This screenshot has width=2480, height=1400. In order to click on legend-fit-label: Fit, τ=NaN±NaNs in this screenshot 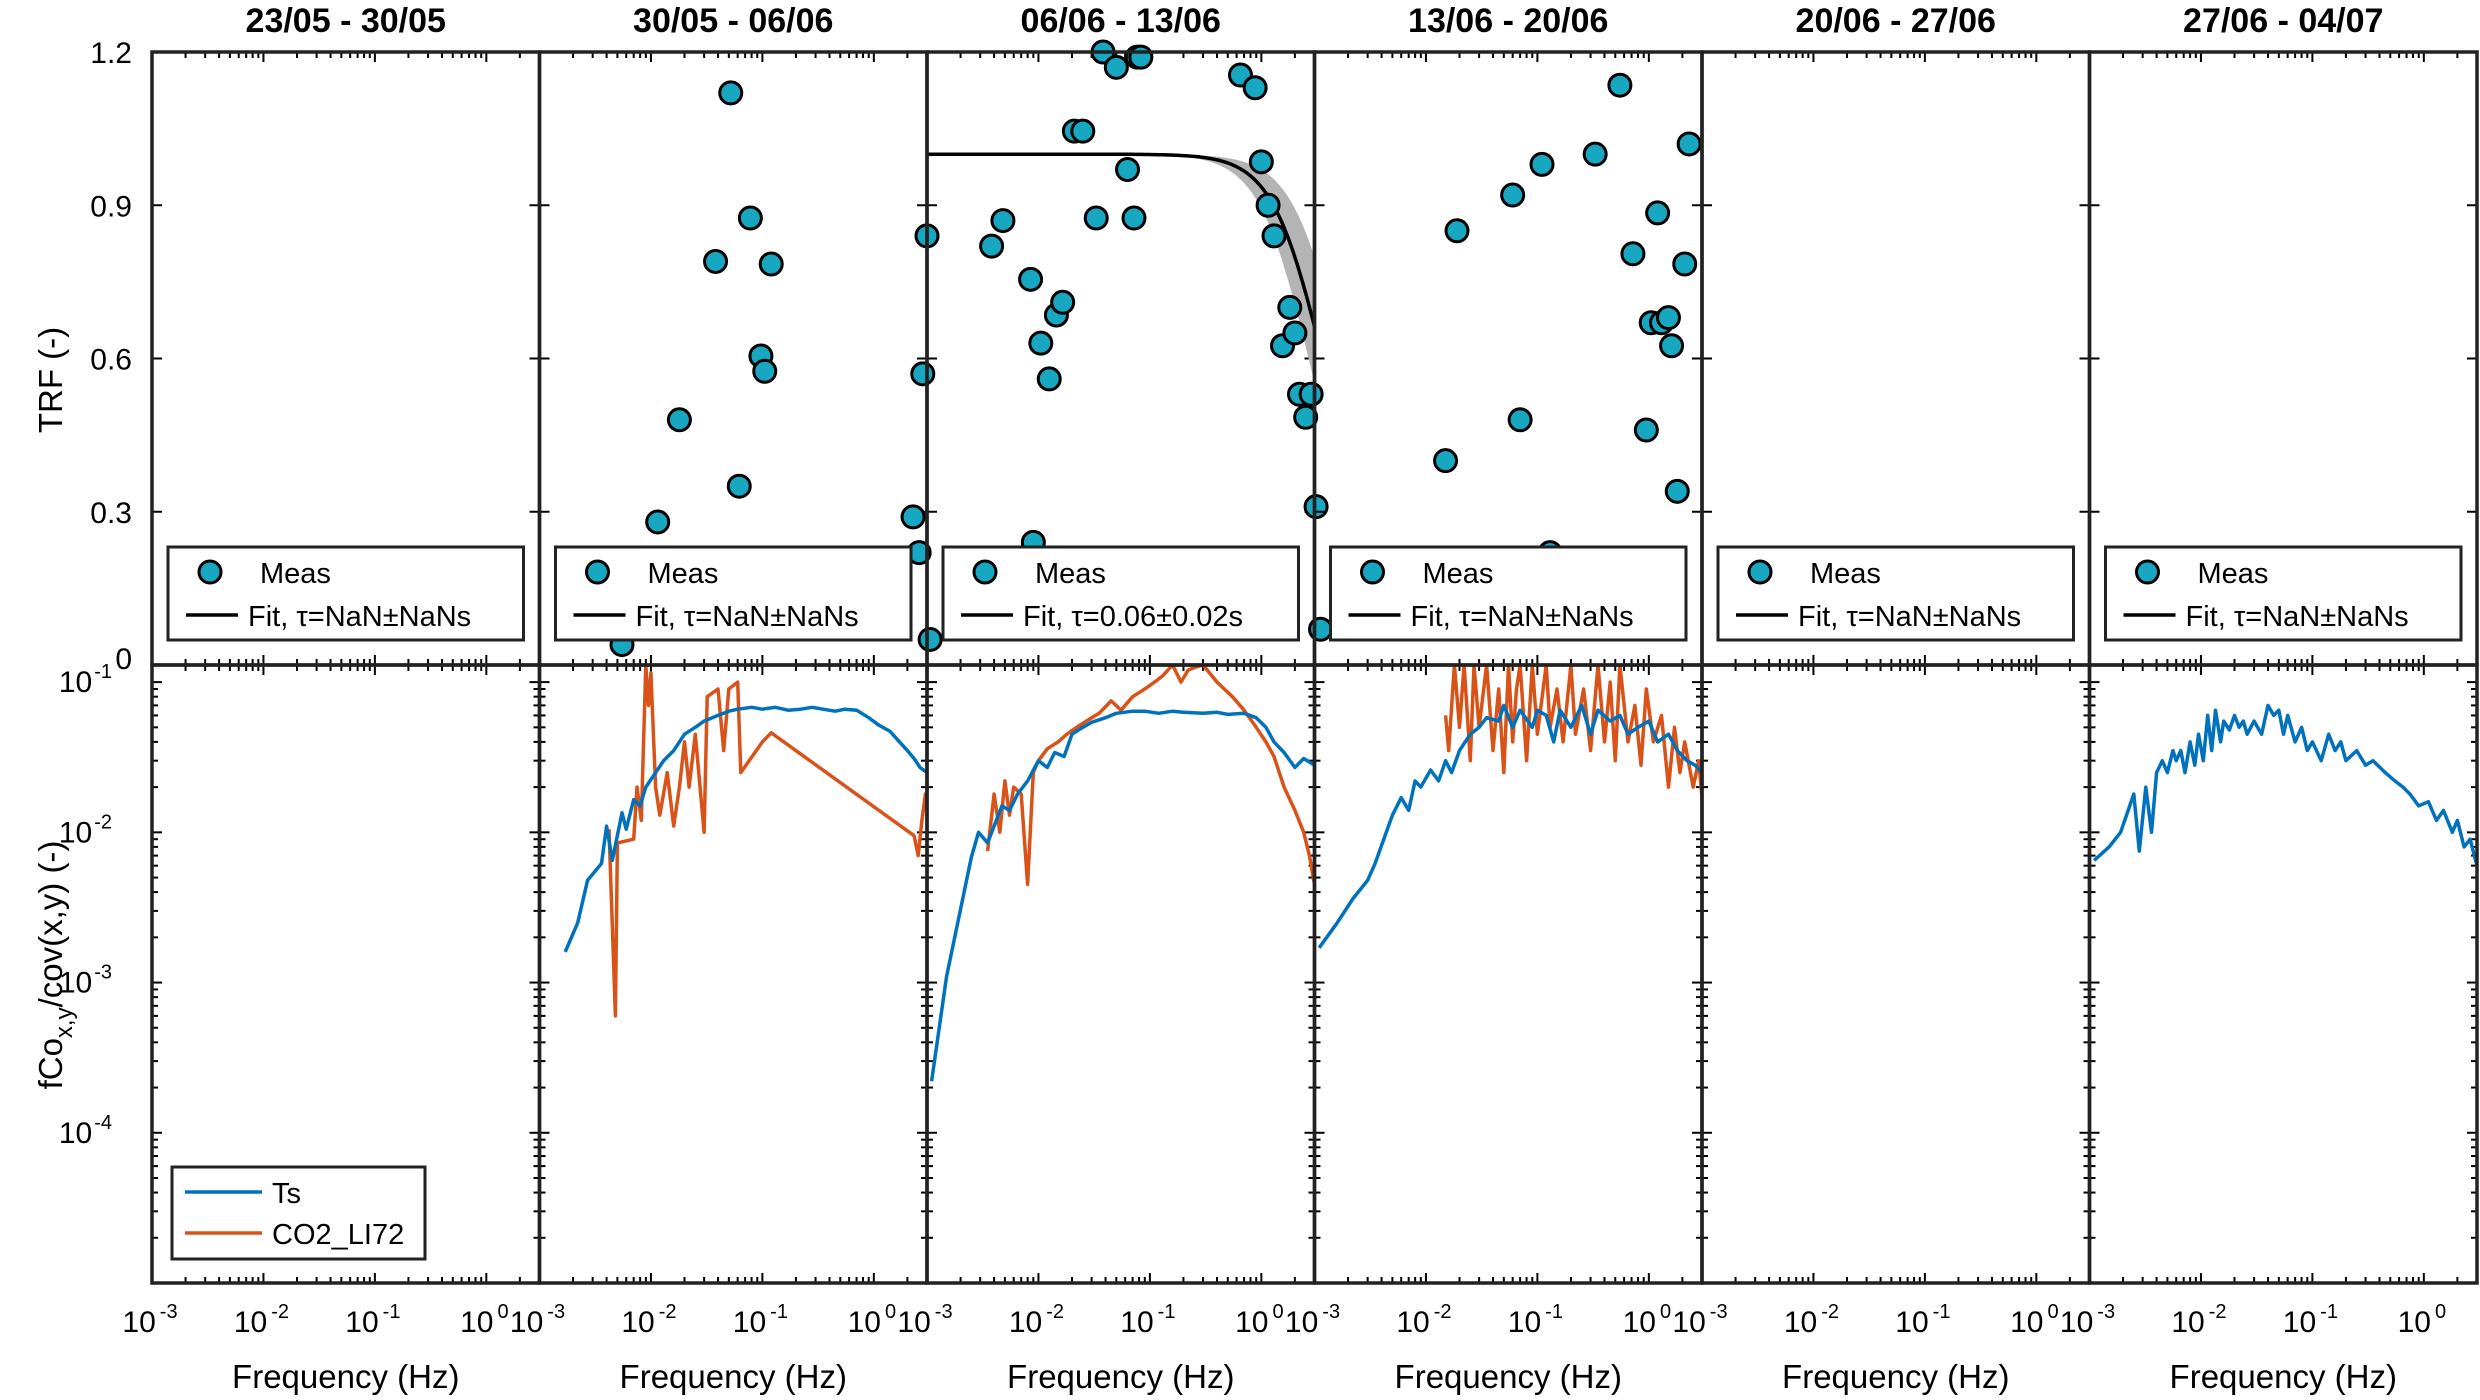, I will do `click(359, 617)`.